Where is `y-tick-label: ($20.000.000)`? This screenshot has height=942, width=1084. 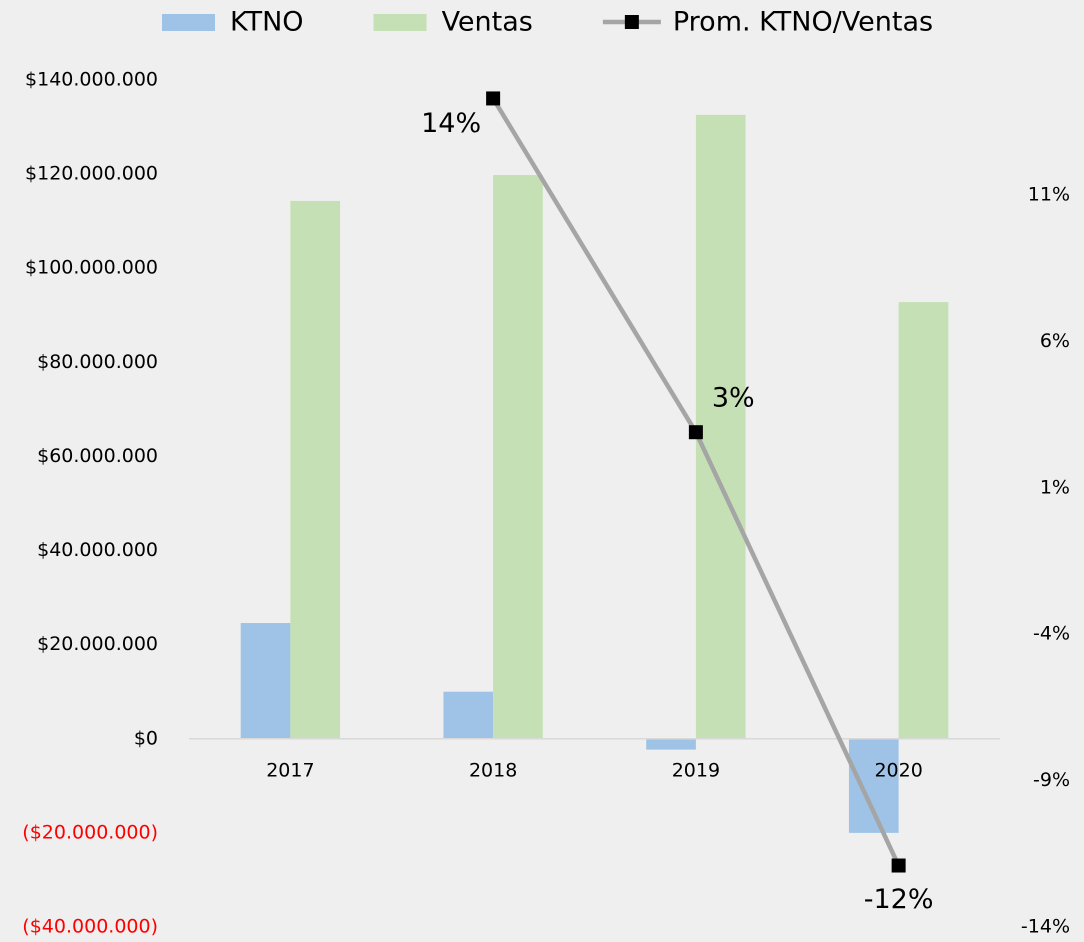
y-tick-label: ($20.000.000) is located at coordinates (90, 832).